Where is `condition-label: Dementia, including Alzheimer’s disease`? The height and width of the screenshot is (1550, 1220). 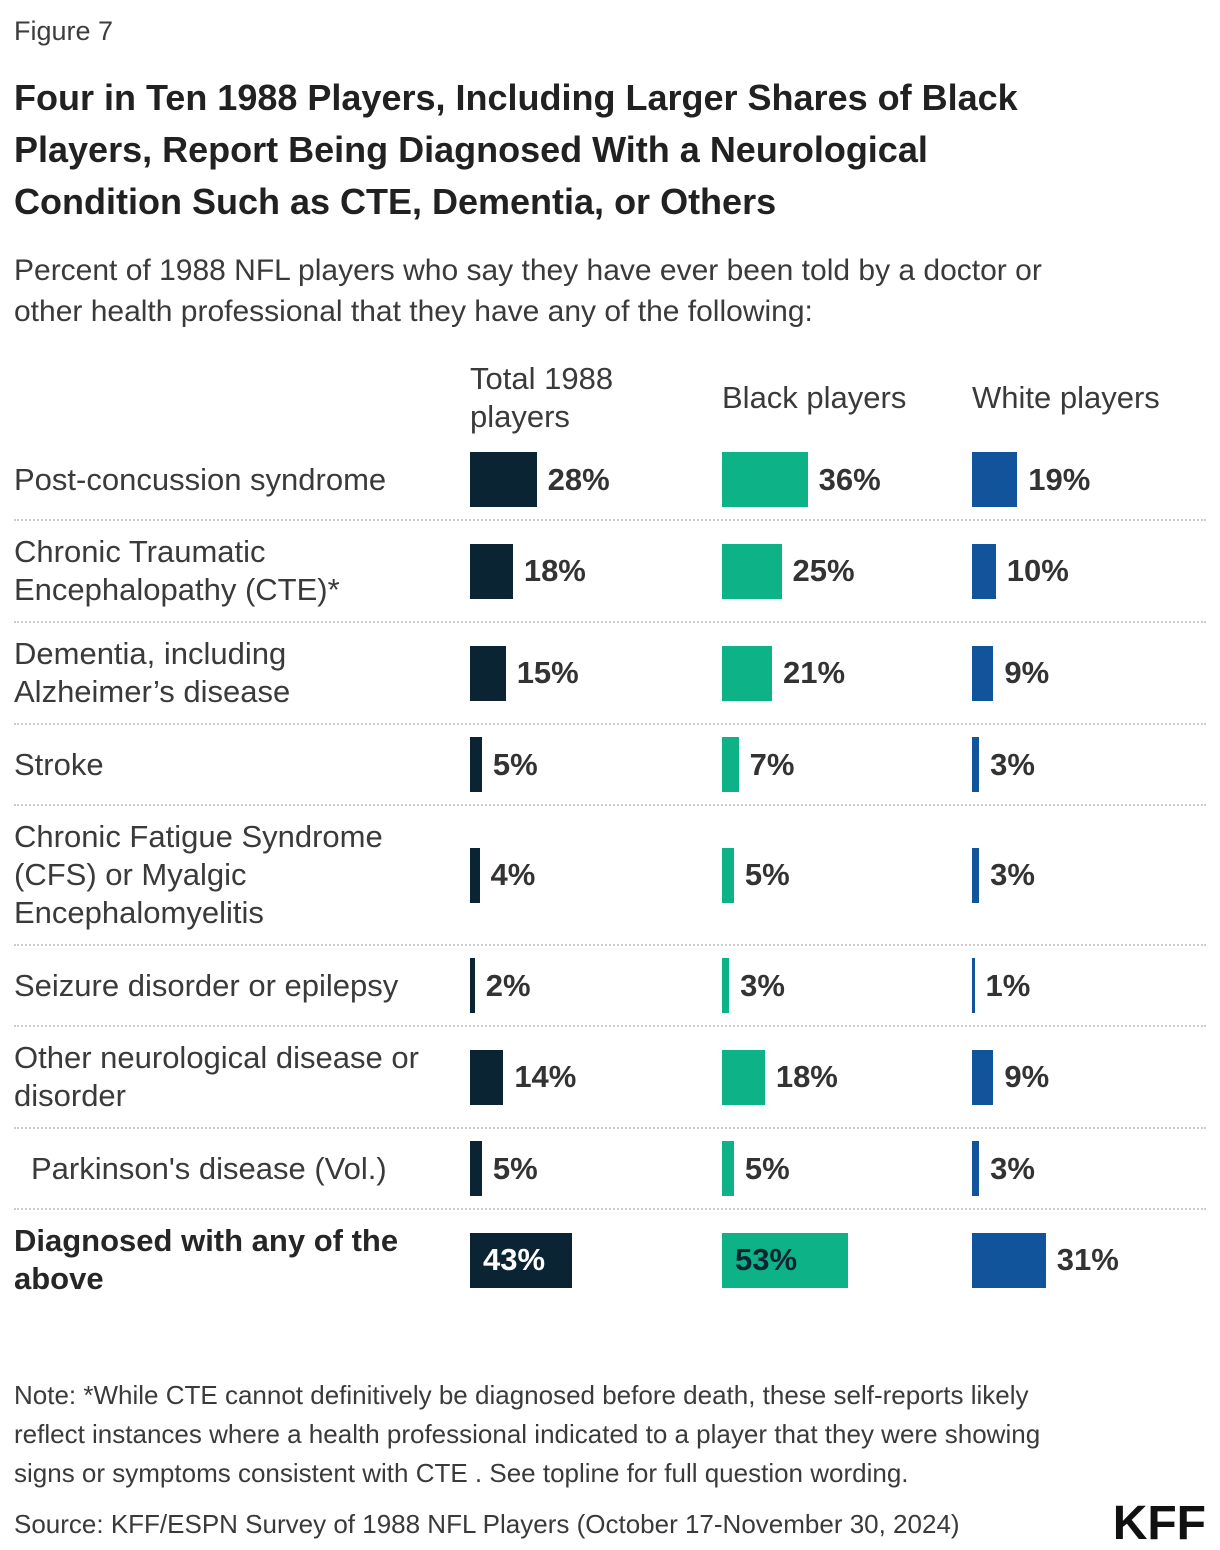
condition-label: Dementia, including Alzheimer’s disease is located at coordinates (152, 672).